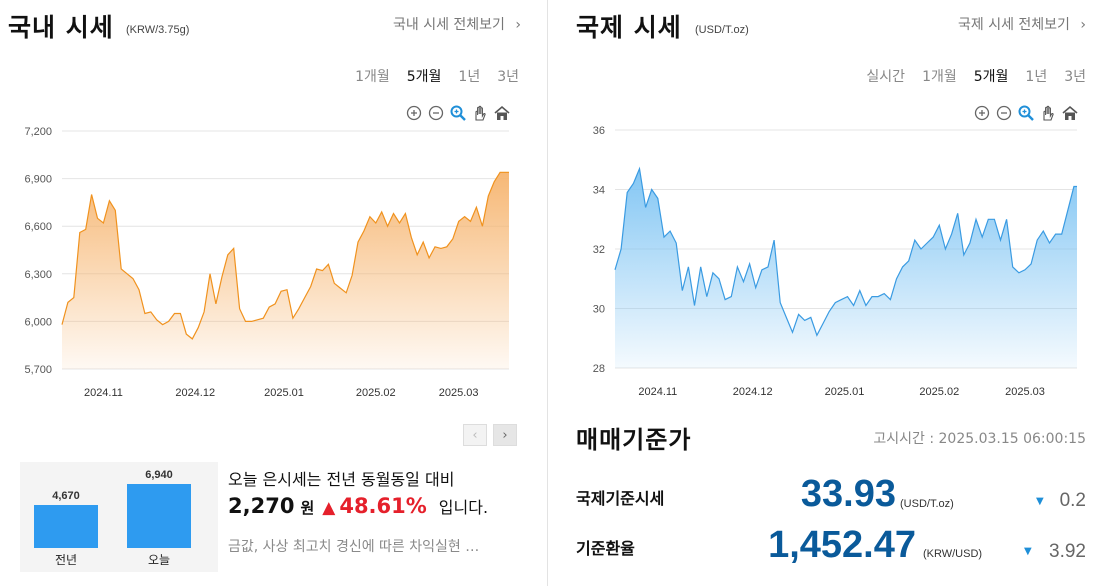  Describe the element at coordinates (629, 27) in the screenshot. I see `international-title: 국제 시세` at that location.